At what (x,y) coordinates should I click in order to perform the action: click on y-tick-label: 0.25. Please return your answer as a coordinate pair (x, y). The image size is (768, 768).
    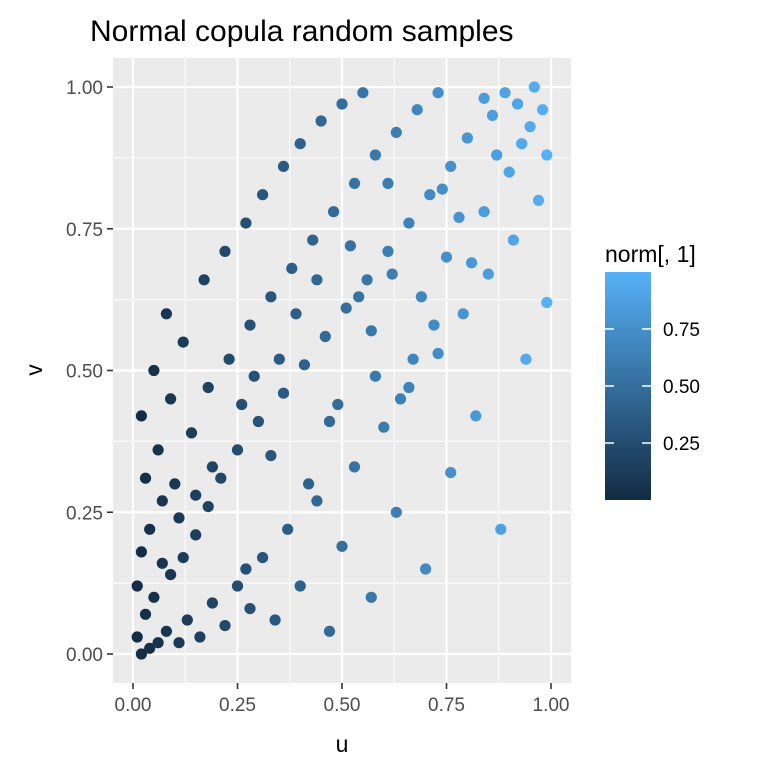
    Looking at the image, I should click on (84, 513).